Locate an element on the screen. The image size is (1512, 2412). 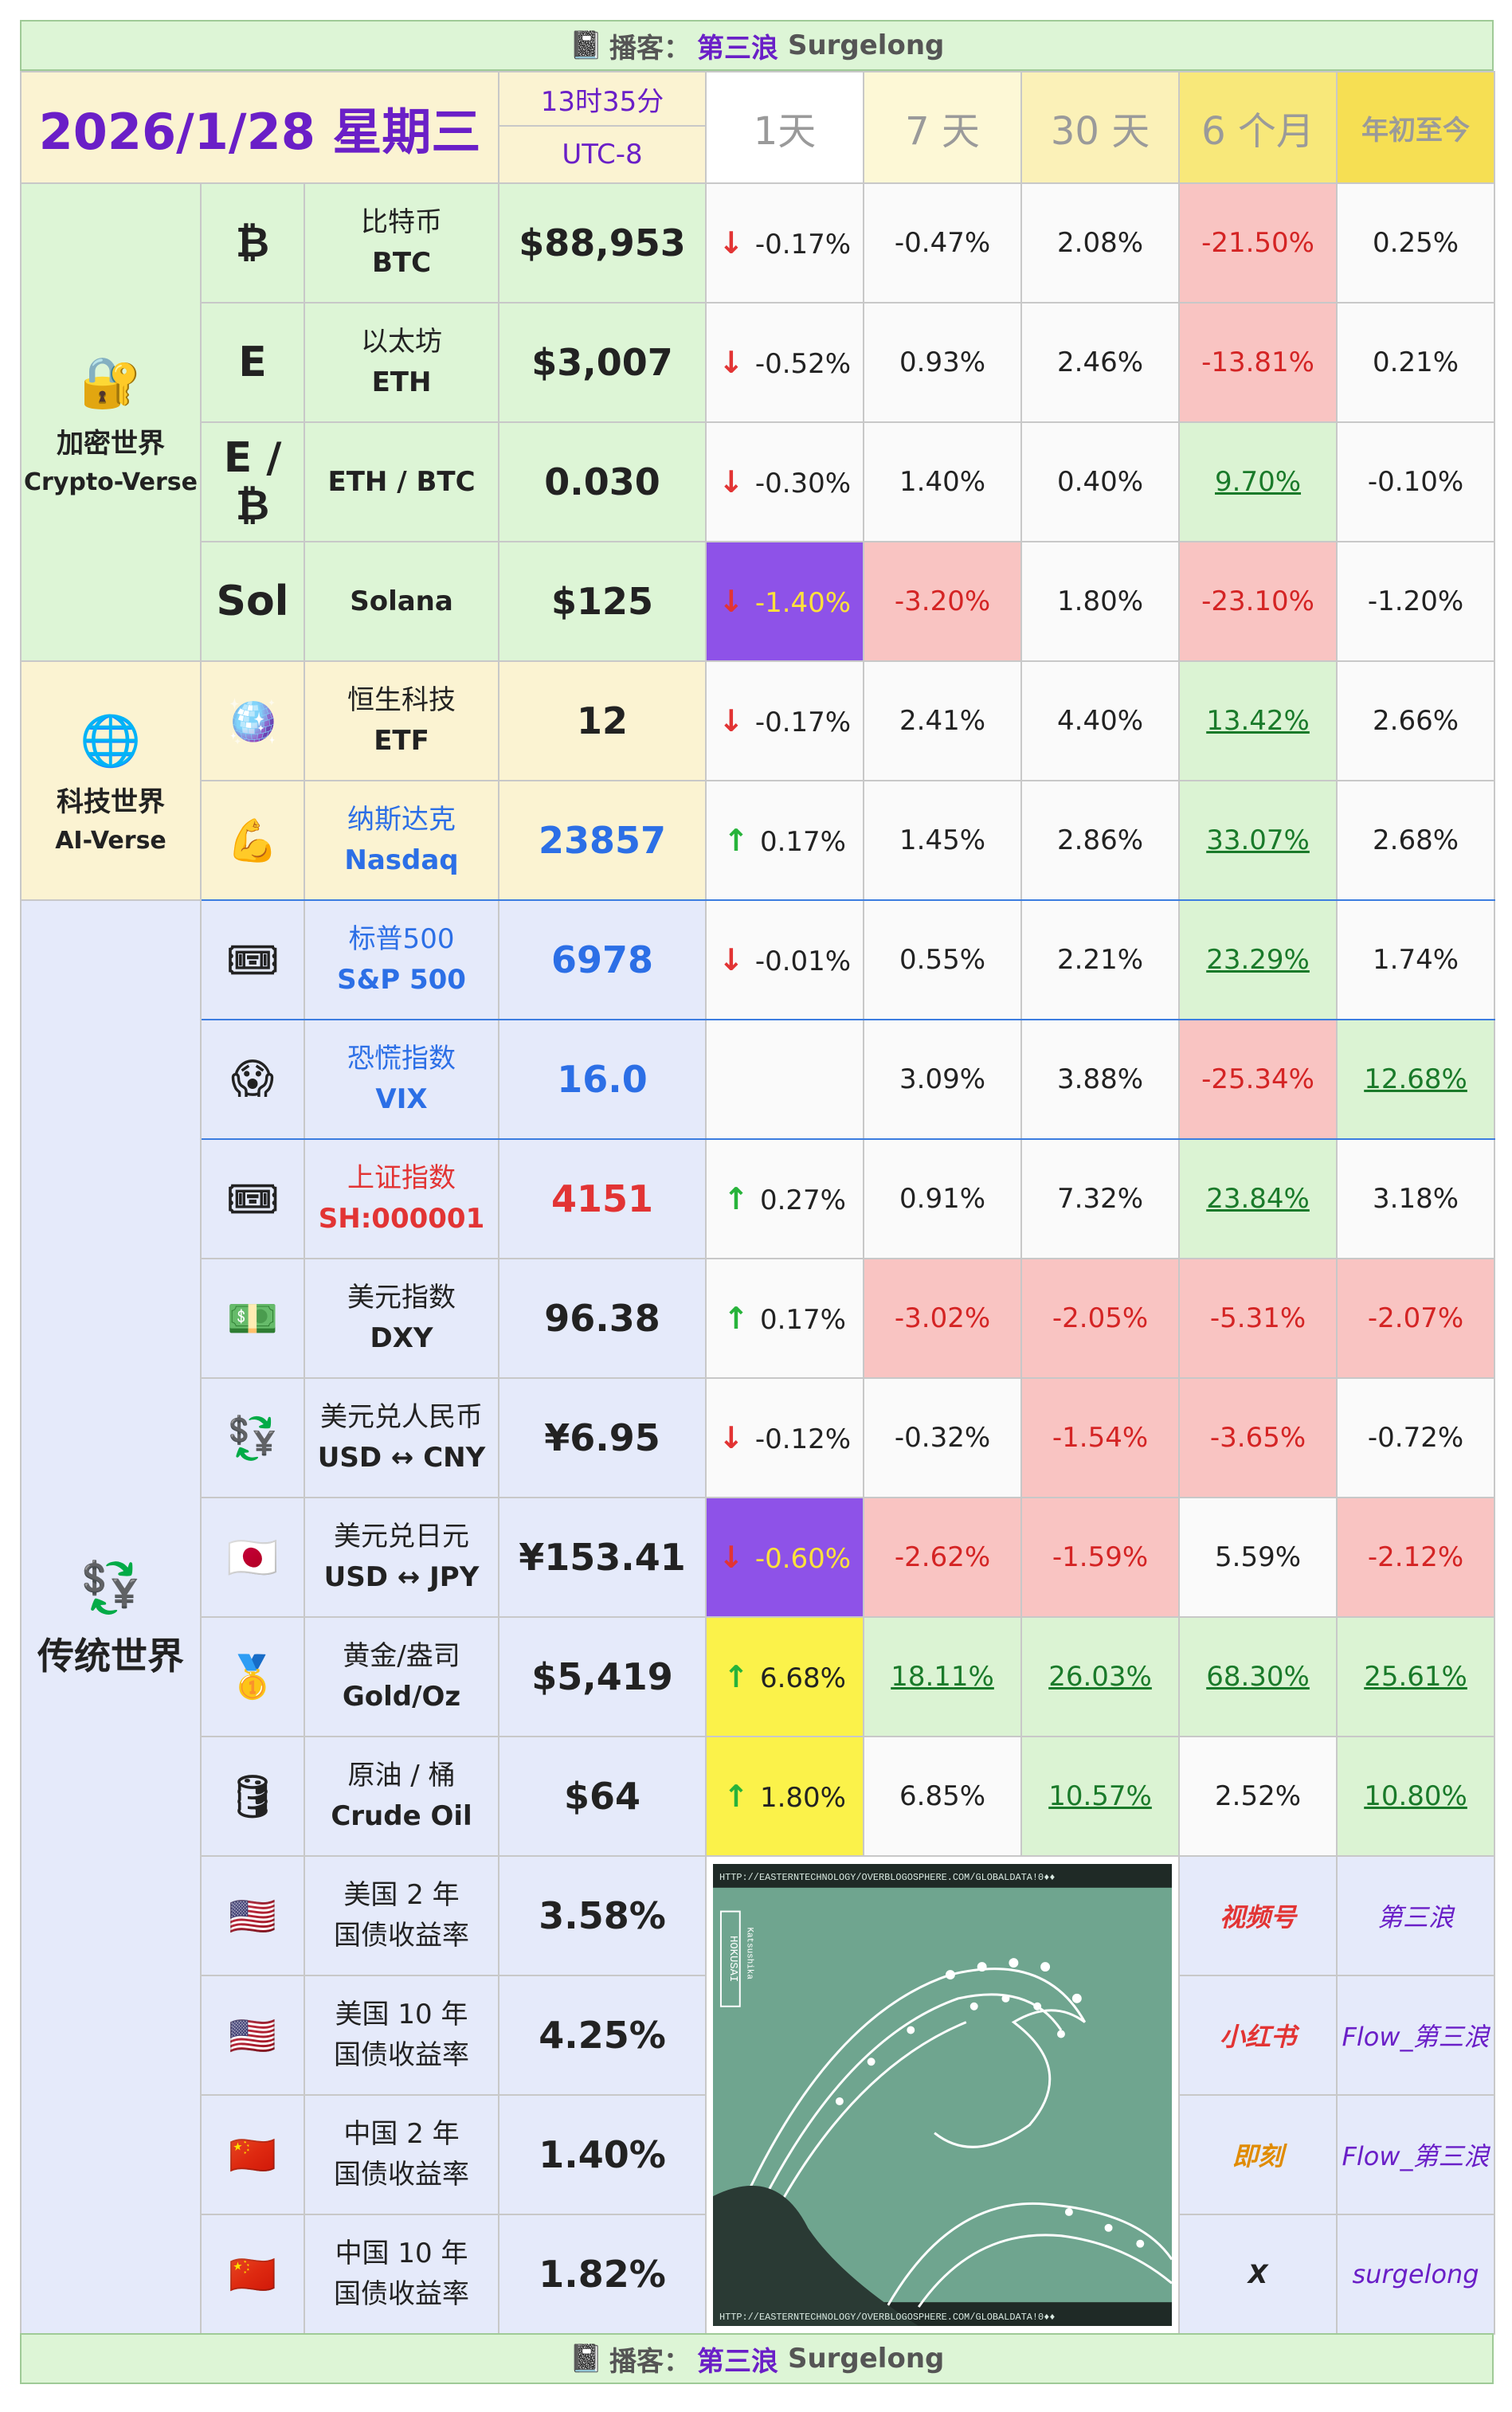
header-7d: 7 天 is located at coordinates (943, 127).